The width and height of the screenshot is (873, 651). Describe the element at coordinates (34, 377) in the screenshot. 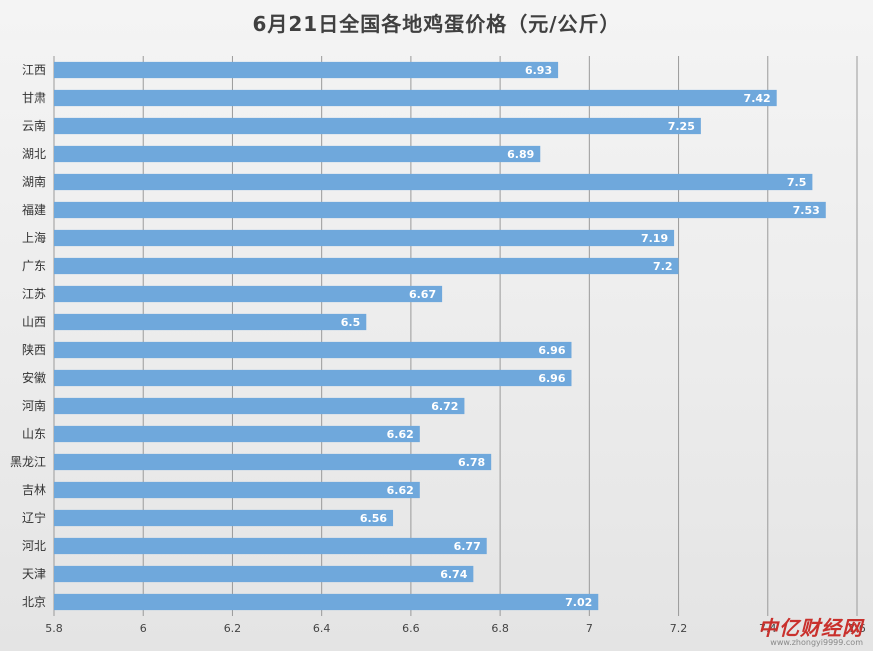

I see `y-category-label: 安徽` at that location.